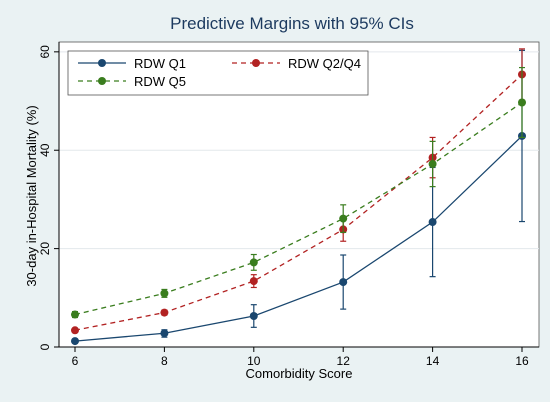 This screenshot has width=550, height=402. I want to click on x-tick-label-8: 8, so click(164, 361).